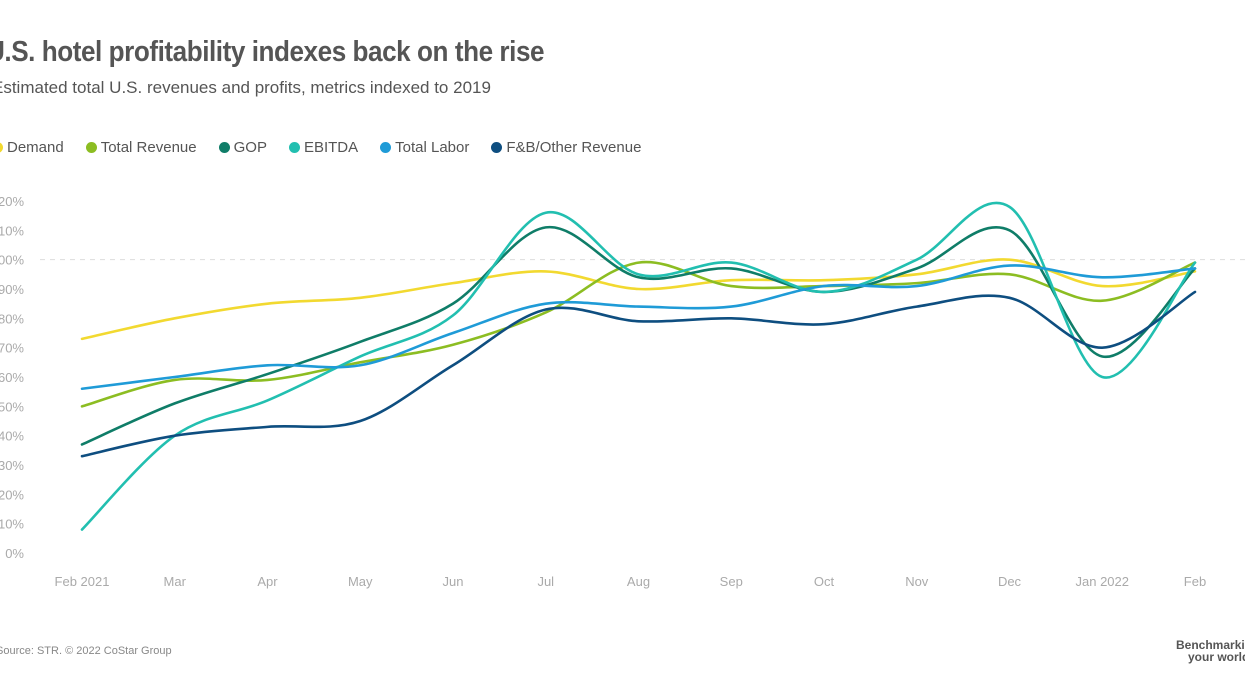 The width and height of the screenshot is (1245, 700). What do you see at coordinates (1010, 581) in the screenshot?
I see `x-tick-label: Dec` at bounding box center [1010, 581].